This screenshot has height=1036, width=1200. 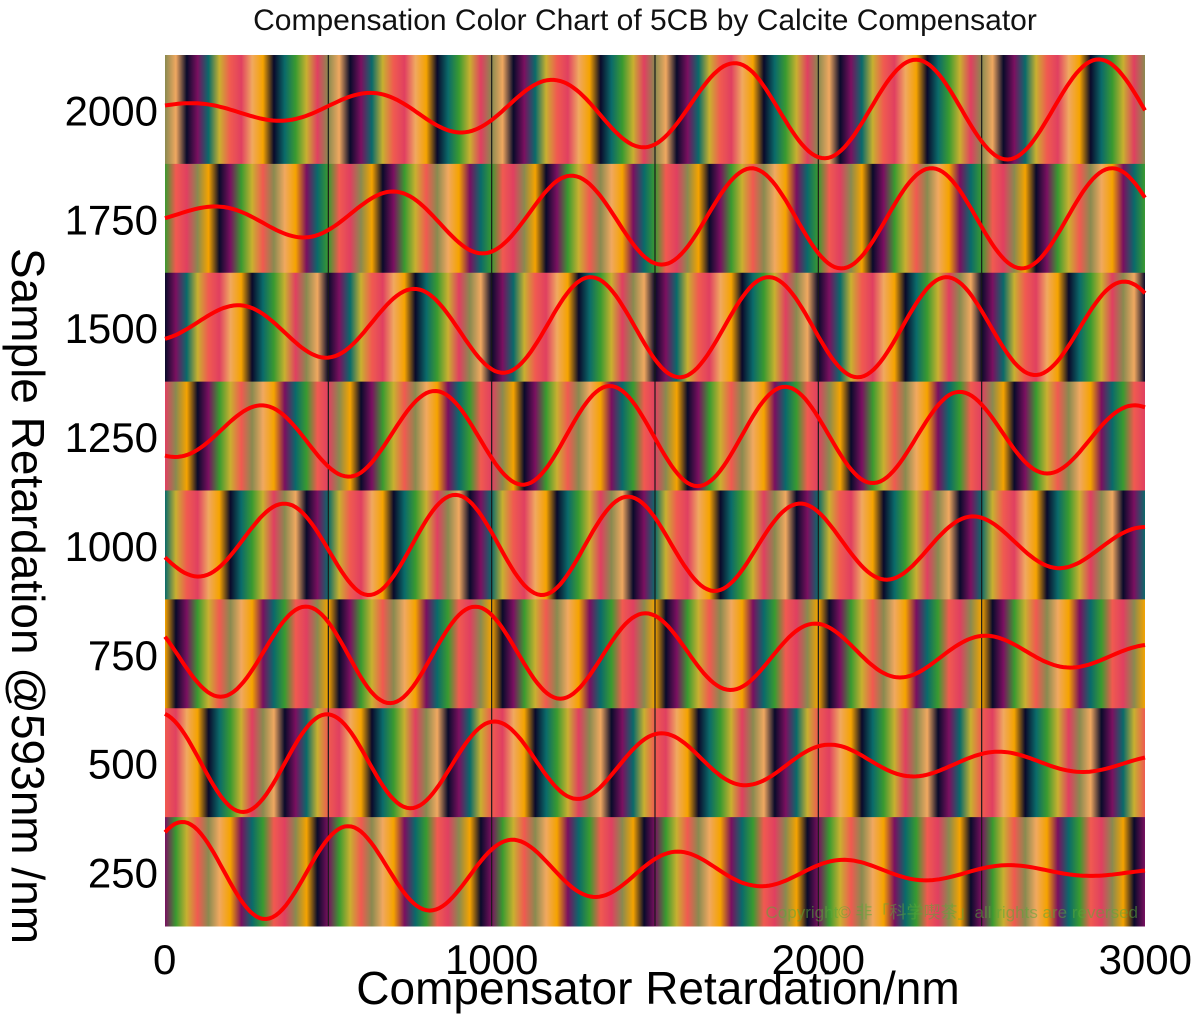 I want to click on y-tick-label: 250, so click(x=123, y=873).